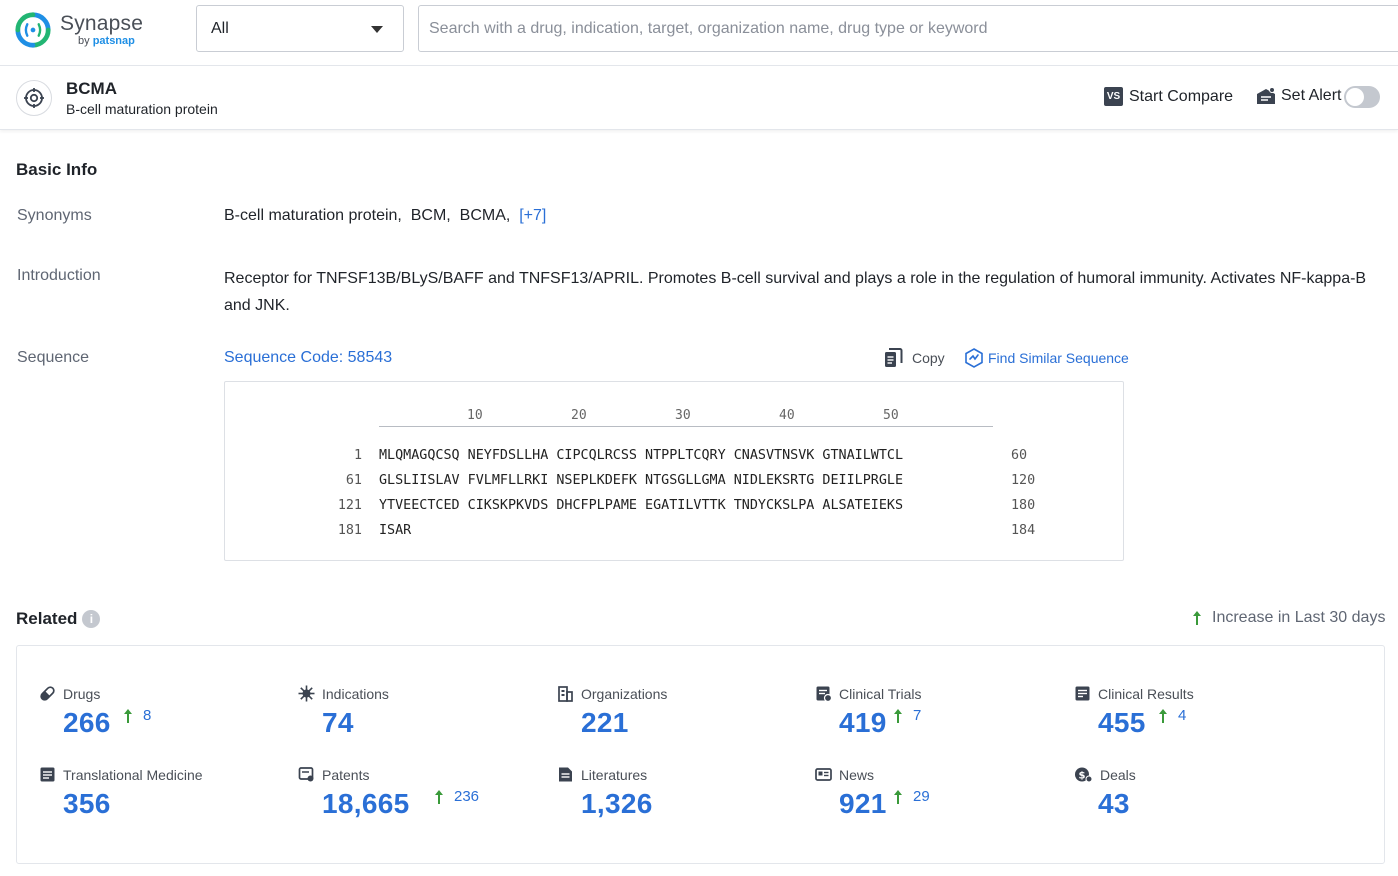 This screenshot has height=876, width=1398. Describe the element at coordinates (1311, 96) in the screenshot. I see `set-alert-label: Set Alert` at that location.